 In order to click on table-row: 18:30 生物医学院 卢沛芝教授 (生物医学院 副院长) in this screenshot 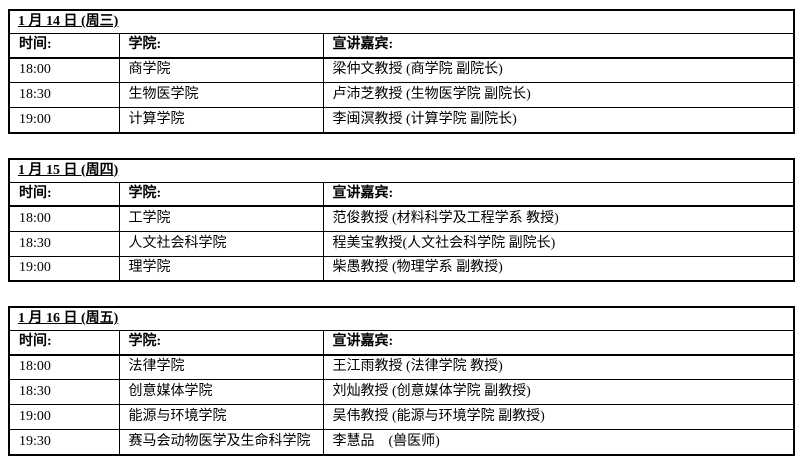, I will do `click(401, 95)`.